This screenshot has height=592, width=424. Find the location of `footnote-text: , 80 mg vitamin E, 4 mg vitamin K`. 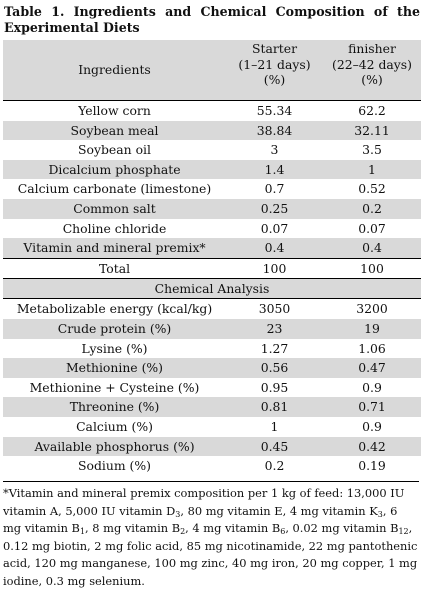

footnote-text: , 80 mg vitamin E, 4 mg vitamin K is located at coordinates (279, 510).